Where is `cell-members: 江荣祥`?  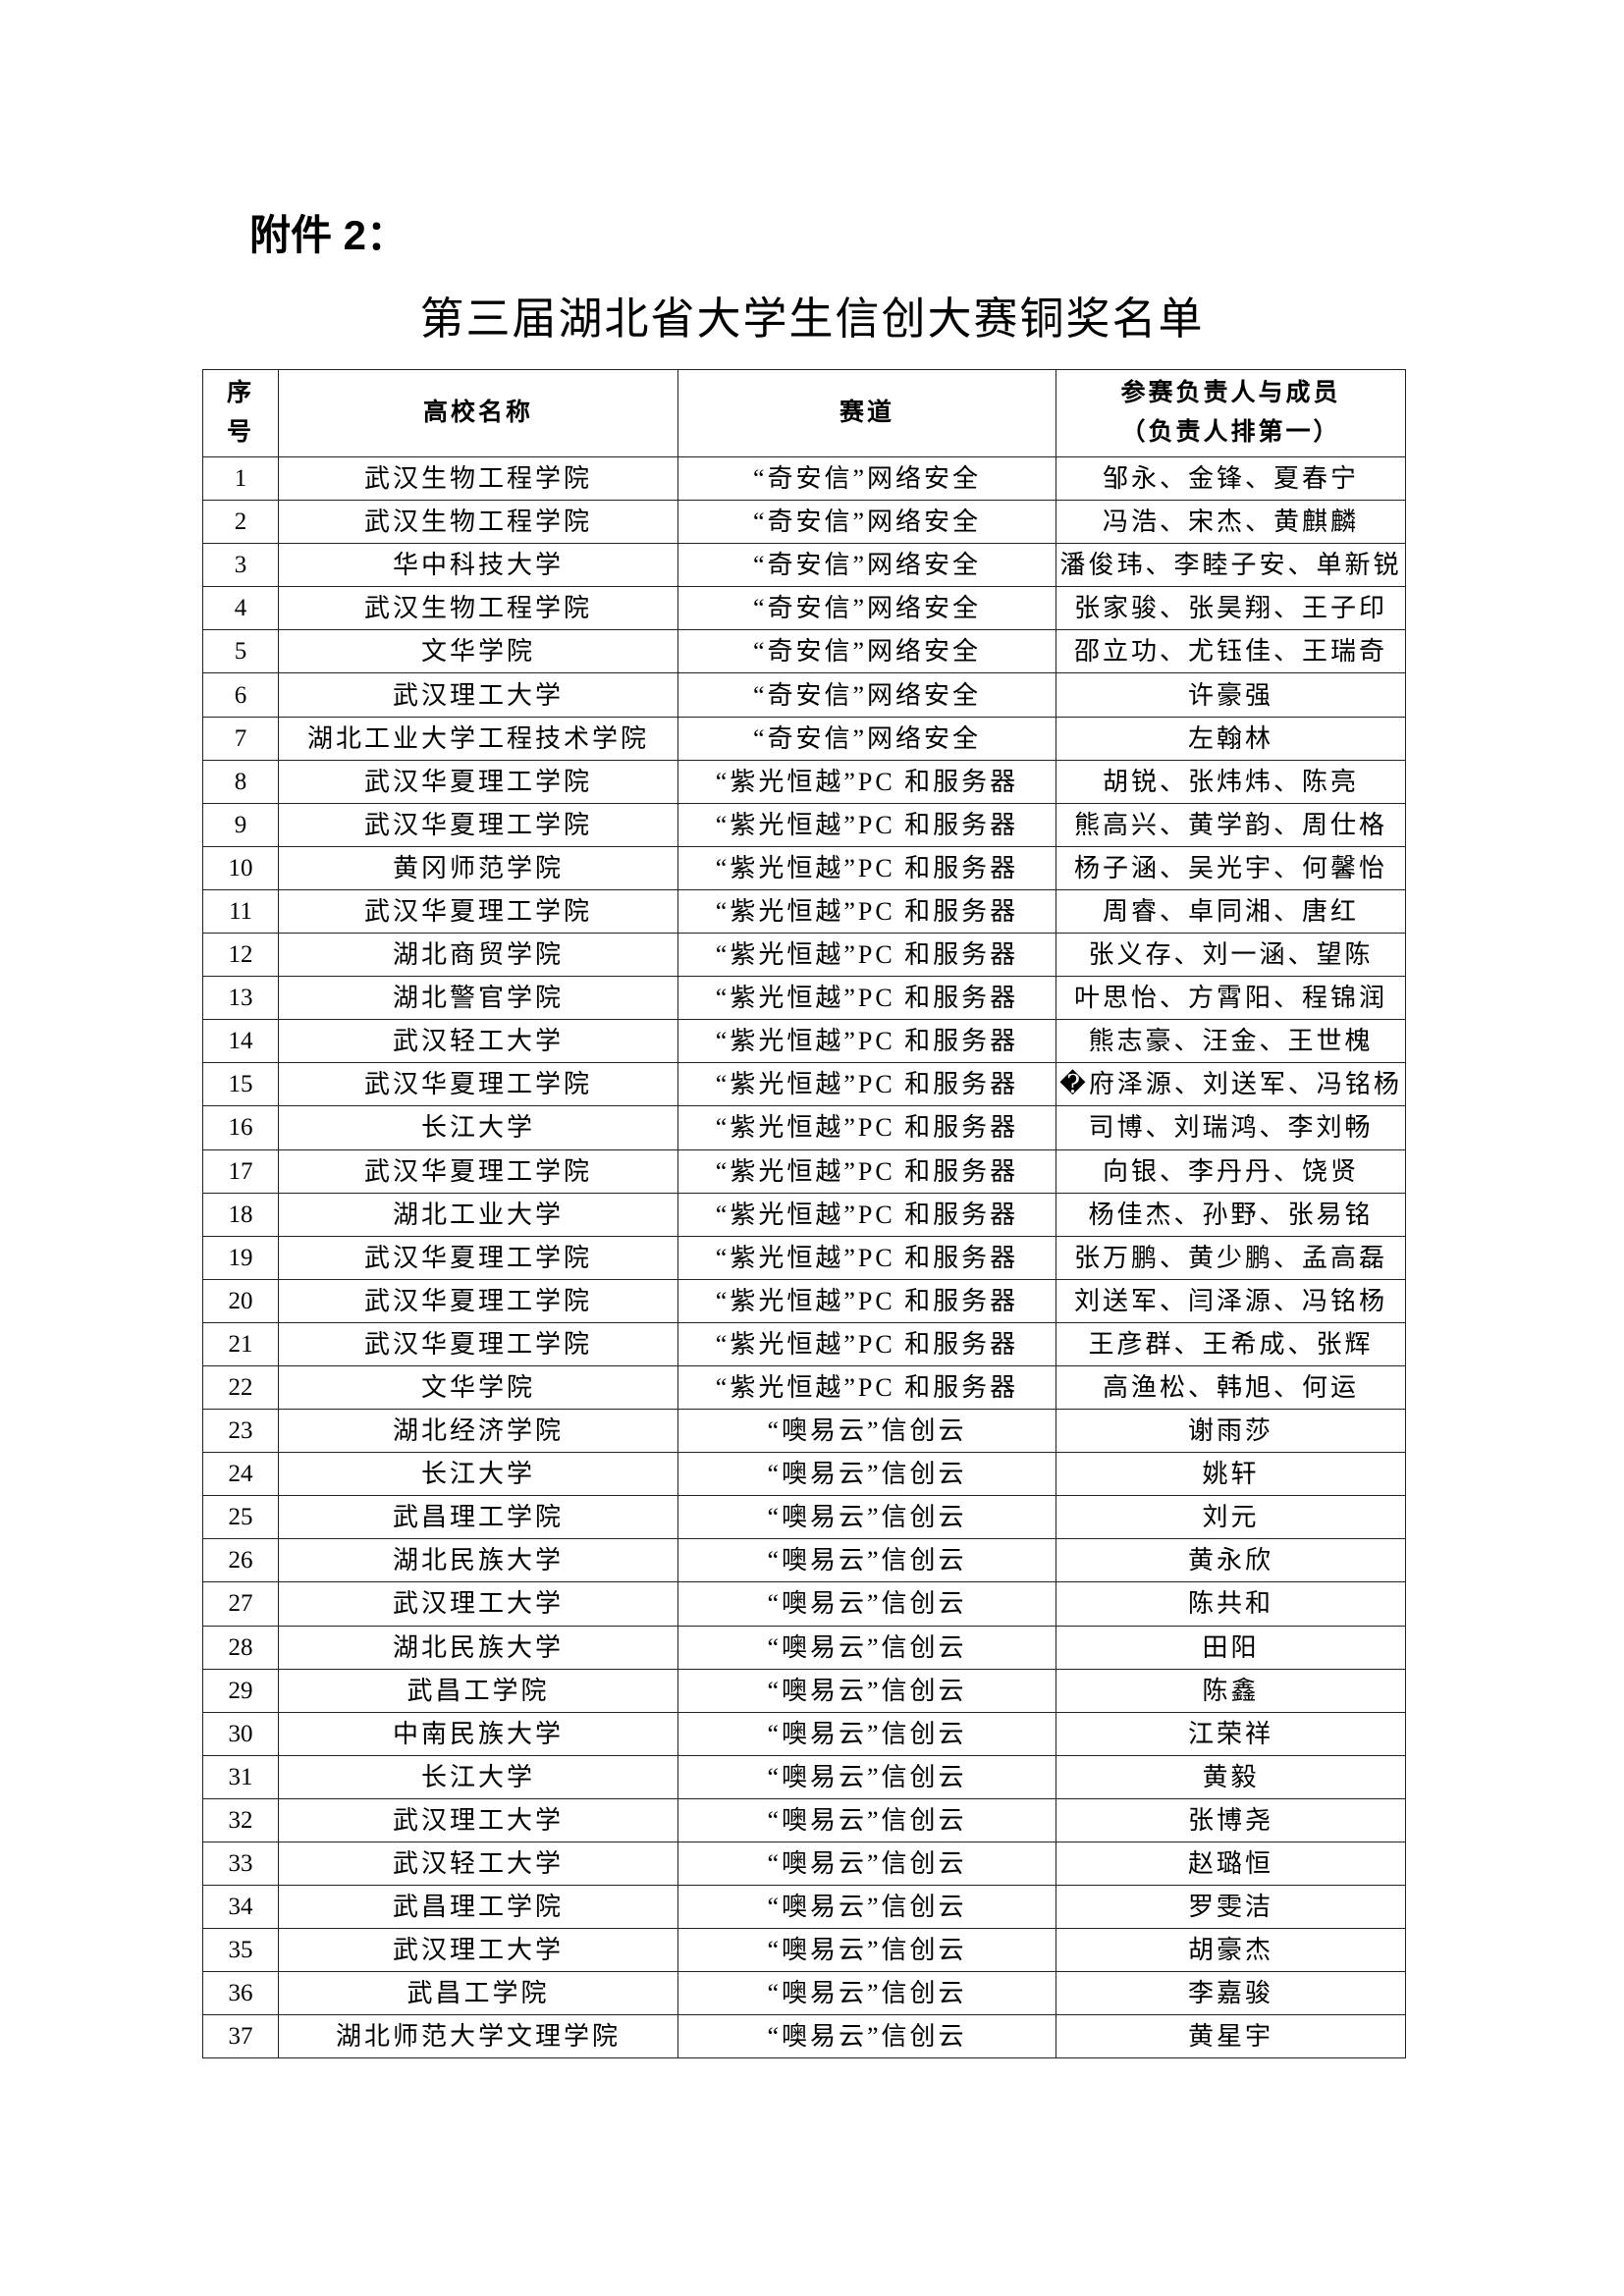 cell-members: 江荣祥 is located at coordinates (1231, 1733).